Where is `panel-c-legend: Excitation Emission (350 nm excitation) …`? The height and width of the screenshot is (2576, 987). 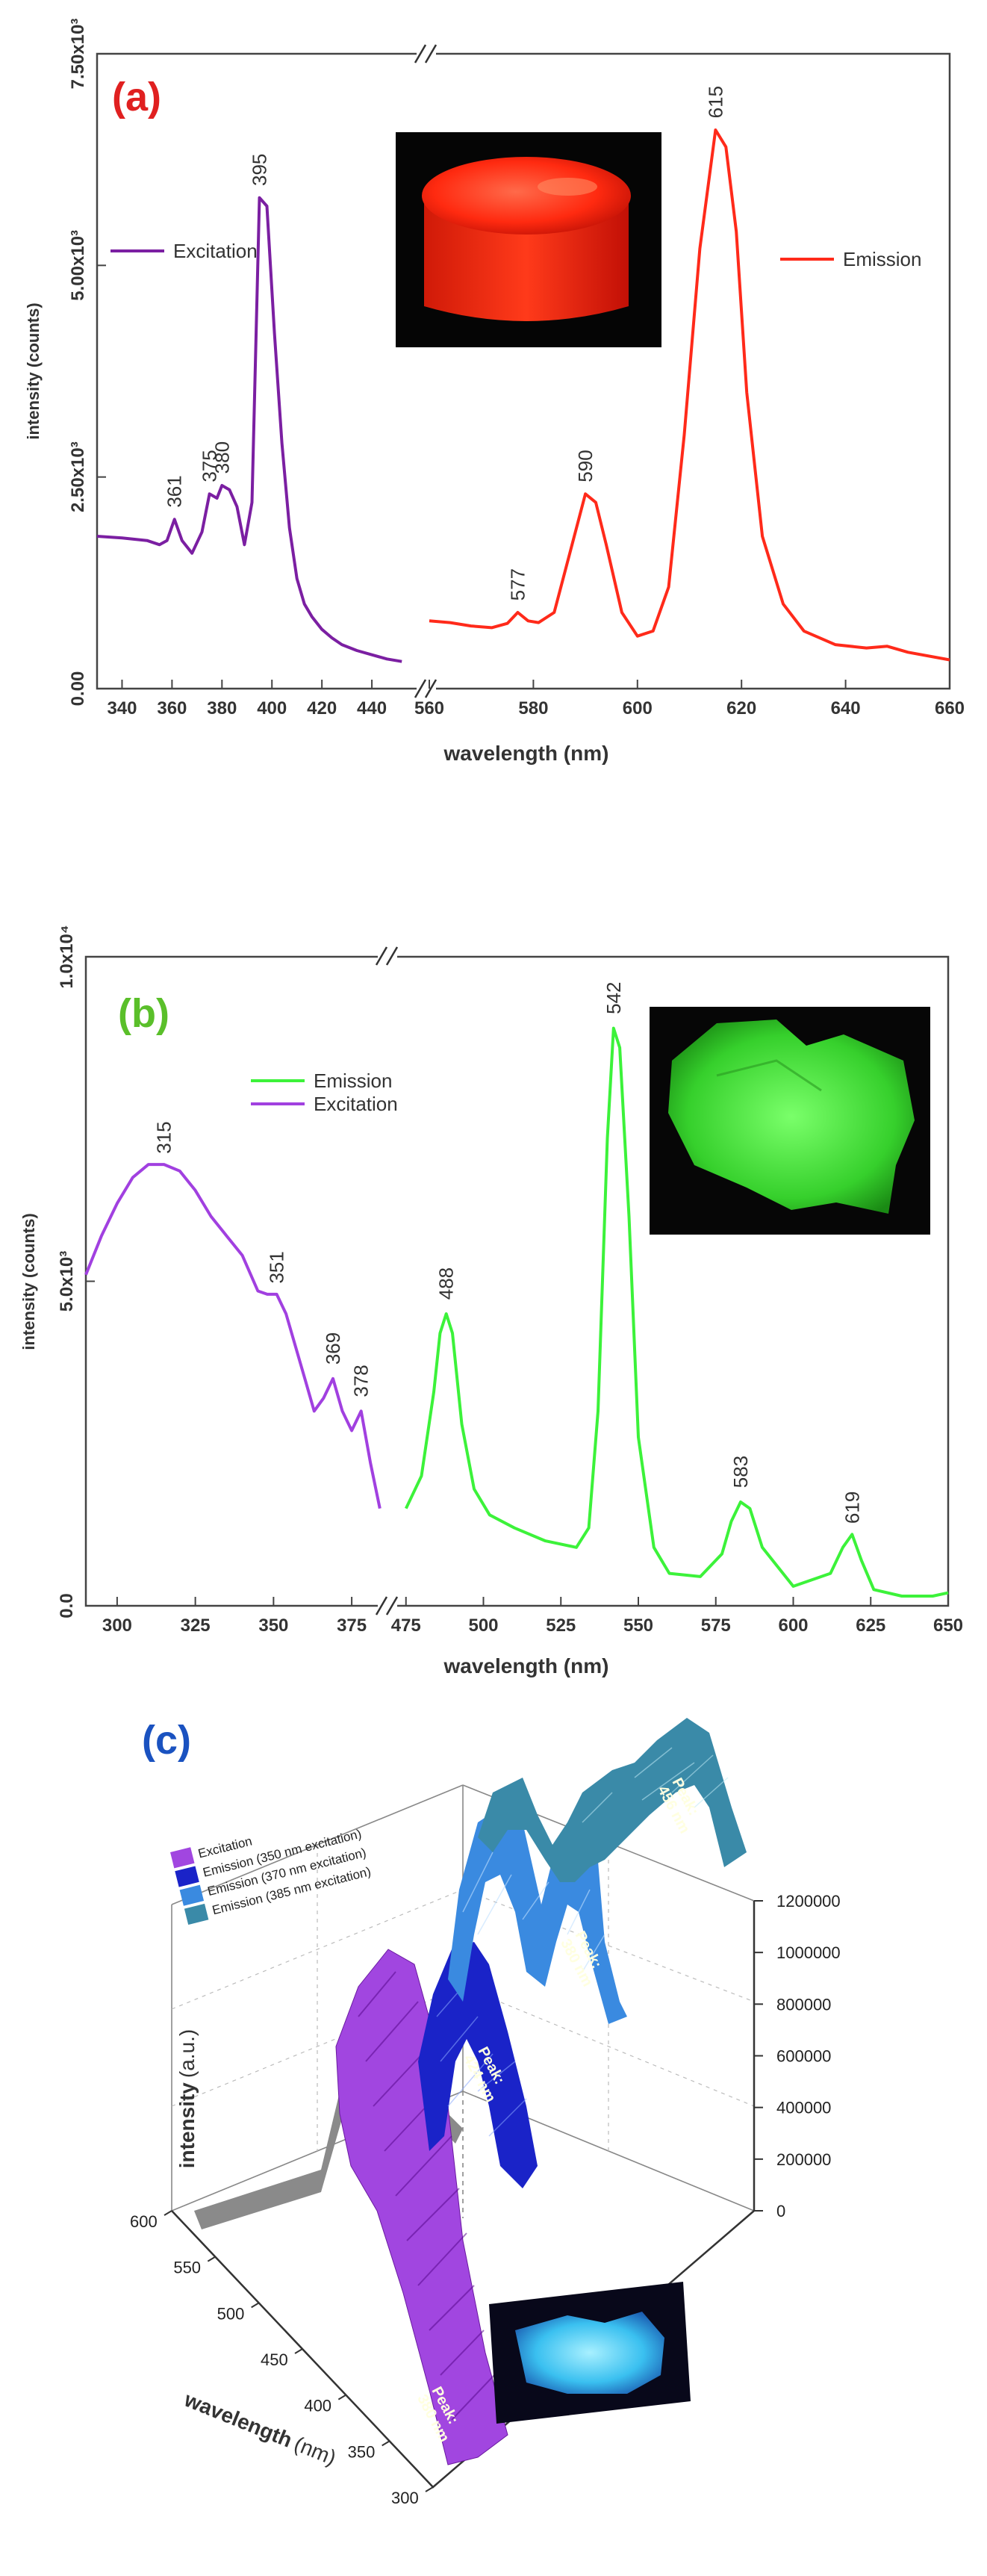
panel-c-legend: Excitation Emission (350 nm excitation) … is located at coordinates (271, 1876).